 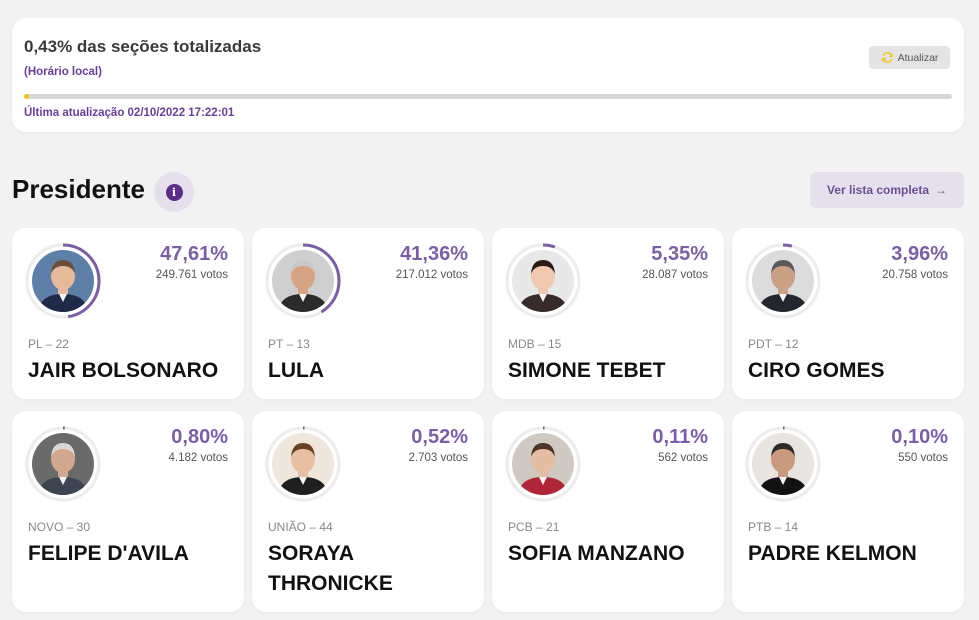 What do you see at coordinates (48, 344) in the screenshot?
I see `party-number: PL – 22` at bounding box center [48, 344].